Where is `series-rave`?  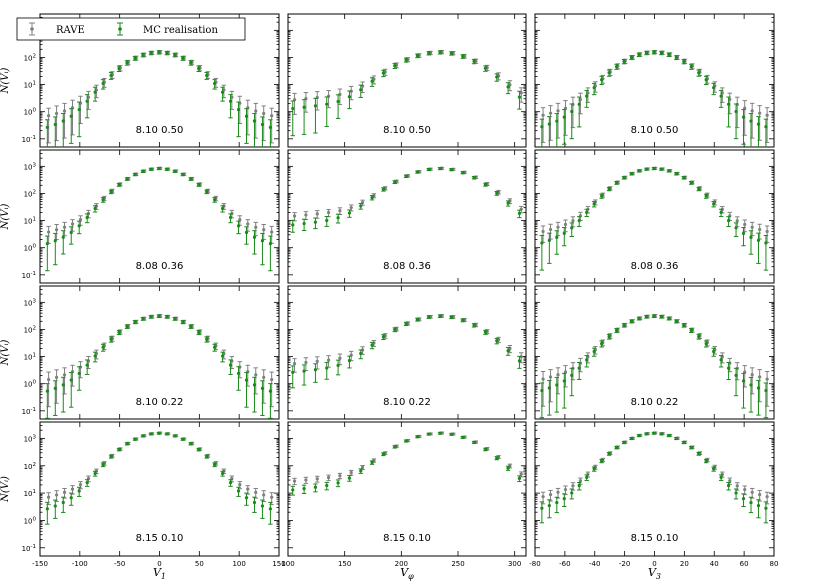 series-rave is located at coordinates (160, 361).